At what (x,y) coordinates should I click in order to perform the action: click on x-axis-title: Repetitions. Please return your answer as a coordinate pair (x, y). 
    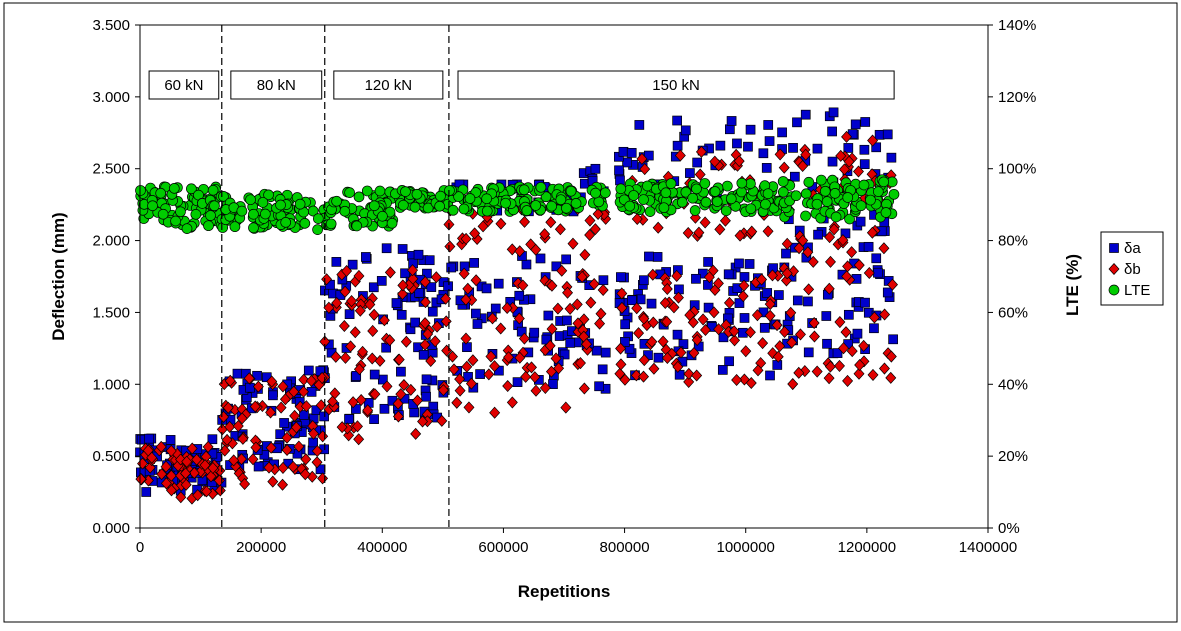
    Looking at the image, I should click on (564, 591).